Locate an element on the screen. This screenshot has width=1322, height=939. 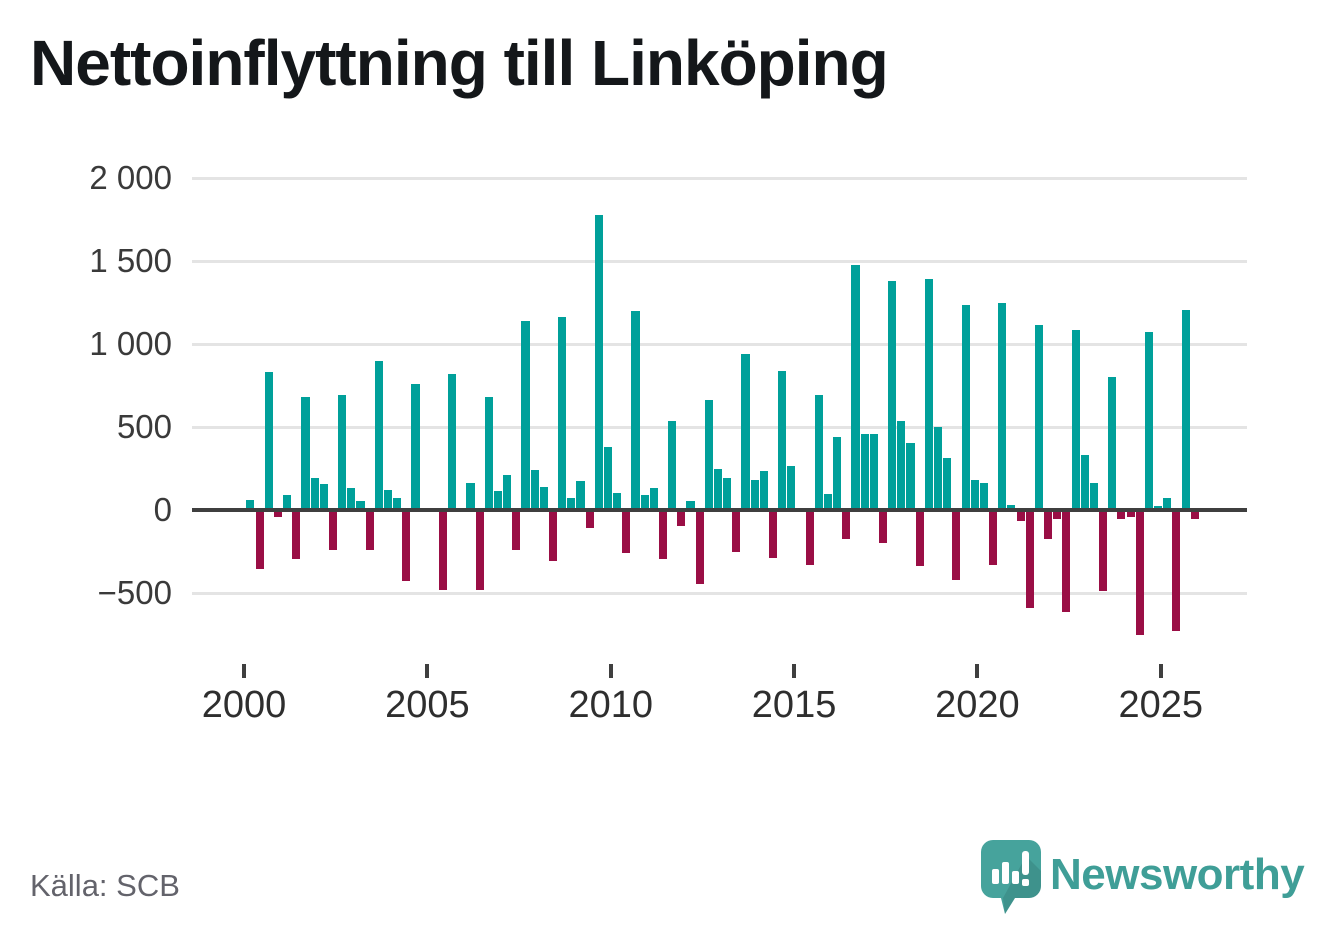
bar-2003-q2 is located at coordinates (369, 530).